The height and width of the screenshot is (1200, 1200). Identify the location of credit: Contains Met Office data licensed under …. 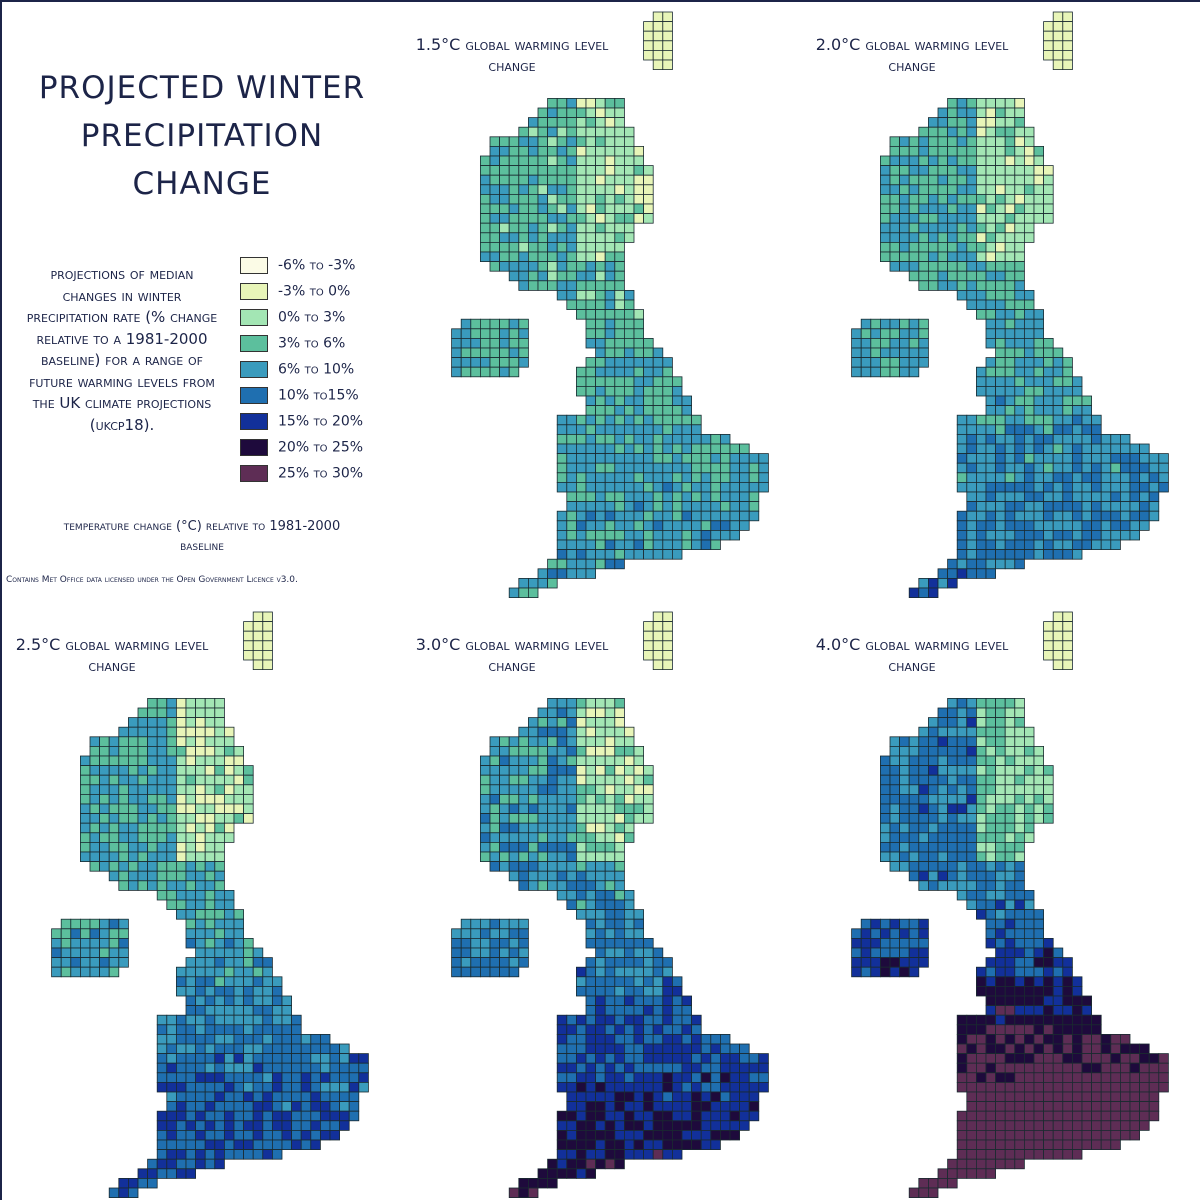
(152, 580).